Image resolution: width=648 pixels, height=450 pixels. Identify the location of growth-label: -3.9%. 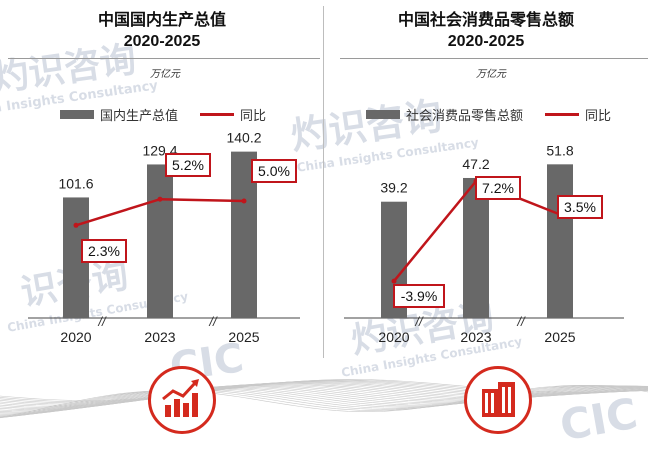
(419, 296).